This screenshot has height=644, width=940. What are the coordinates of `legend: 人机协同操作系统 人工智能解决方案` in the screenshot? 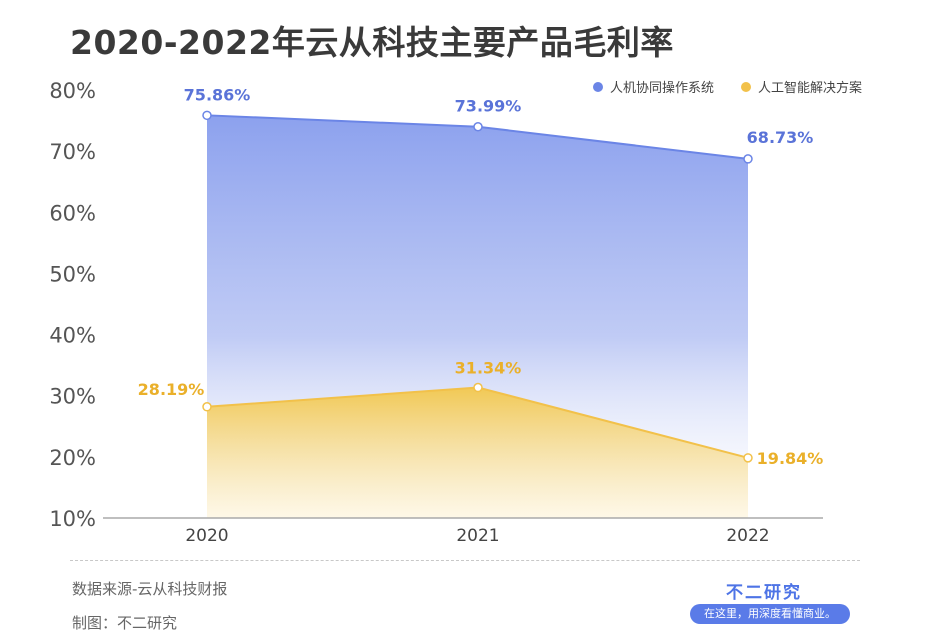 It's located at (727, 88).